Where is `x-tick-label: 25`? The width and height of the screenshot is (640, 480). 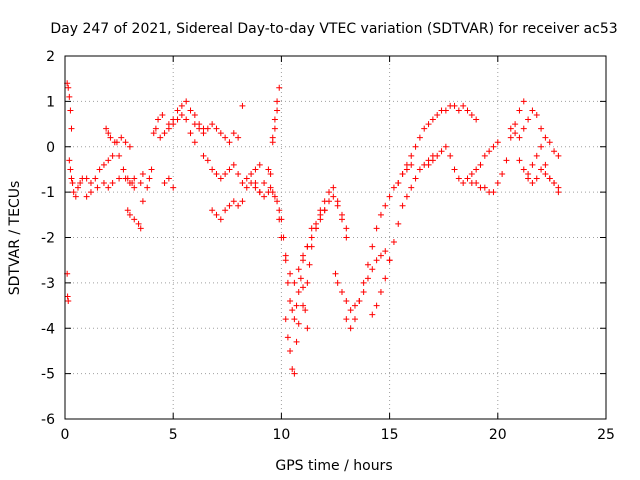 x-tick-label: 25 is located at coordinates (606, 435).